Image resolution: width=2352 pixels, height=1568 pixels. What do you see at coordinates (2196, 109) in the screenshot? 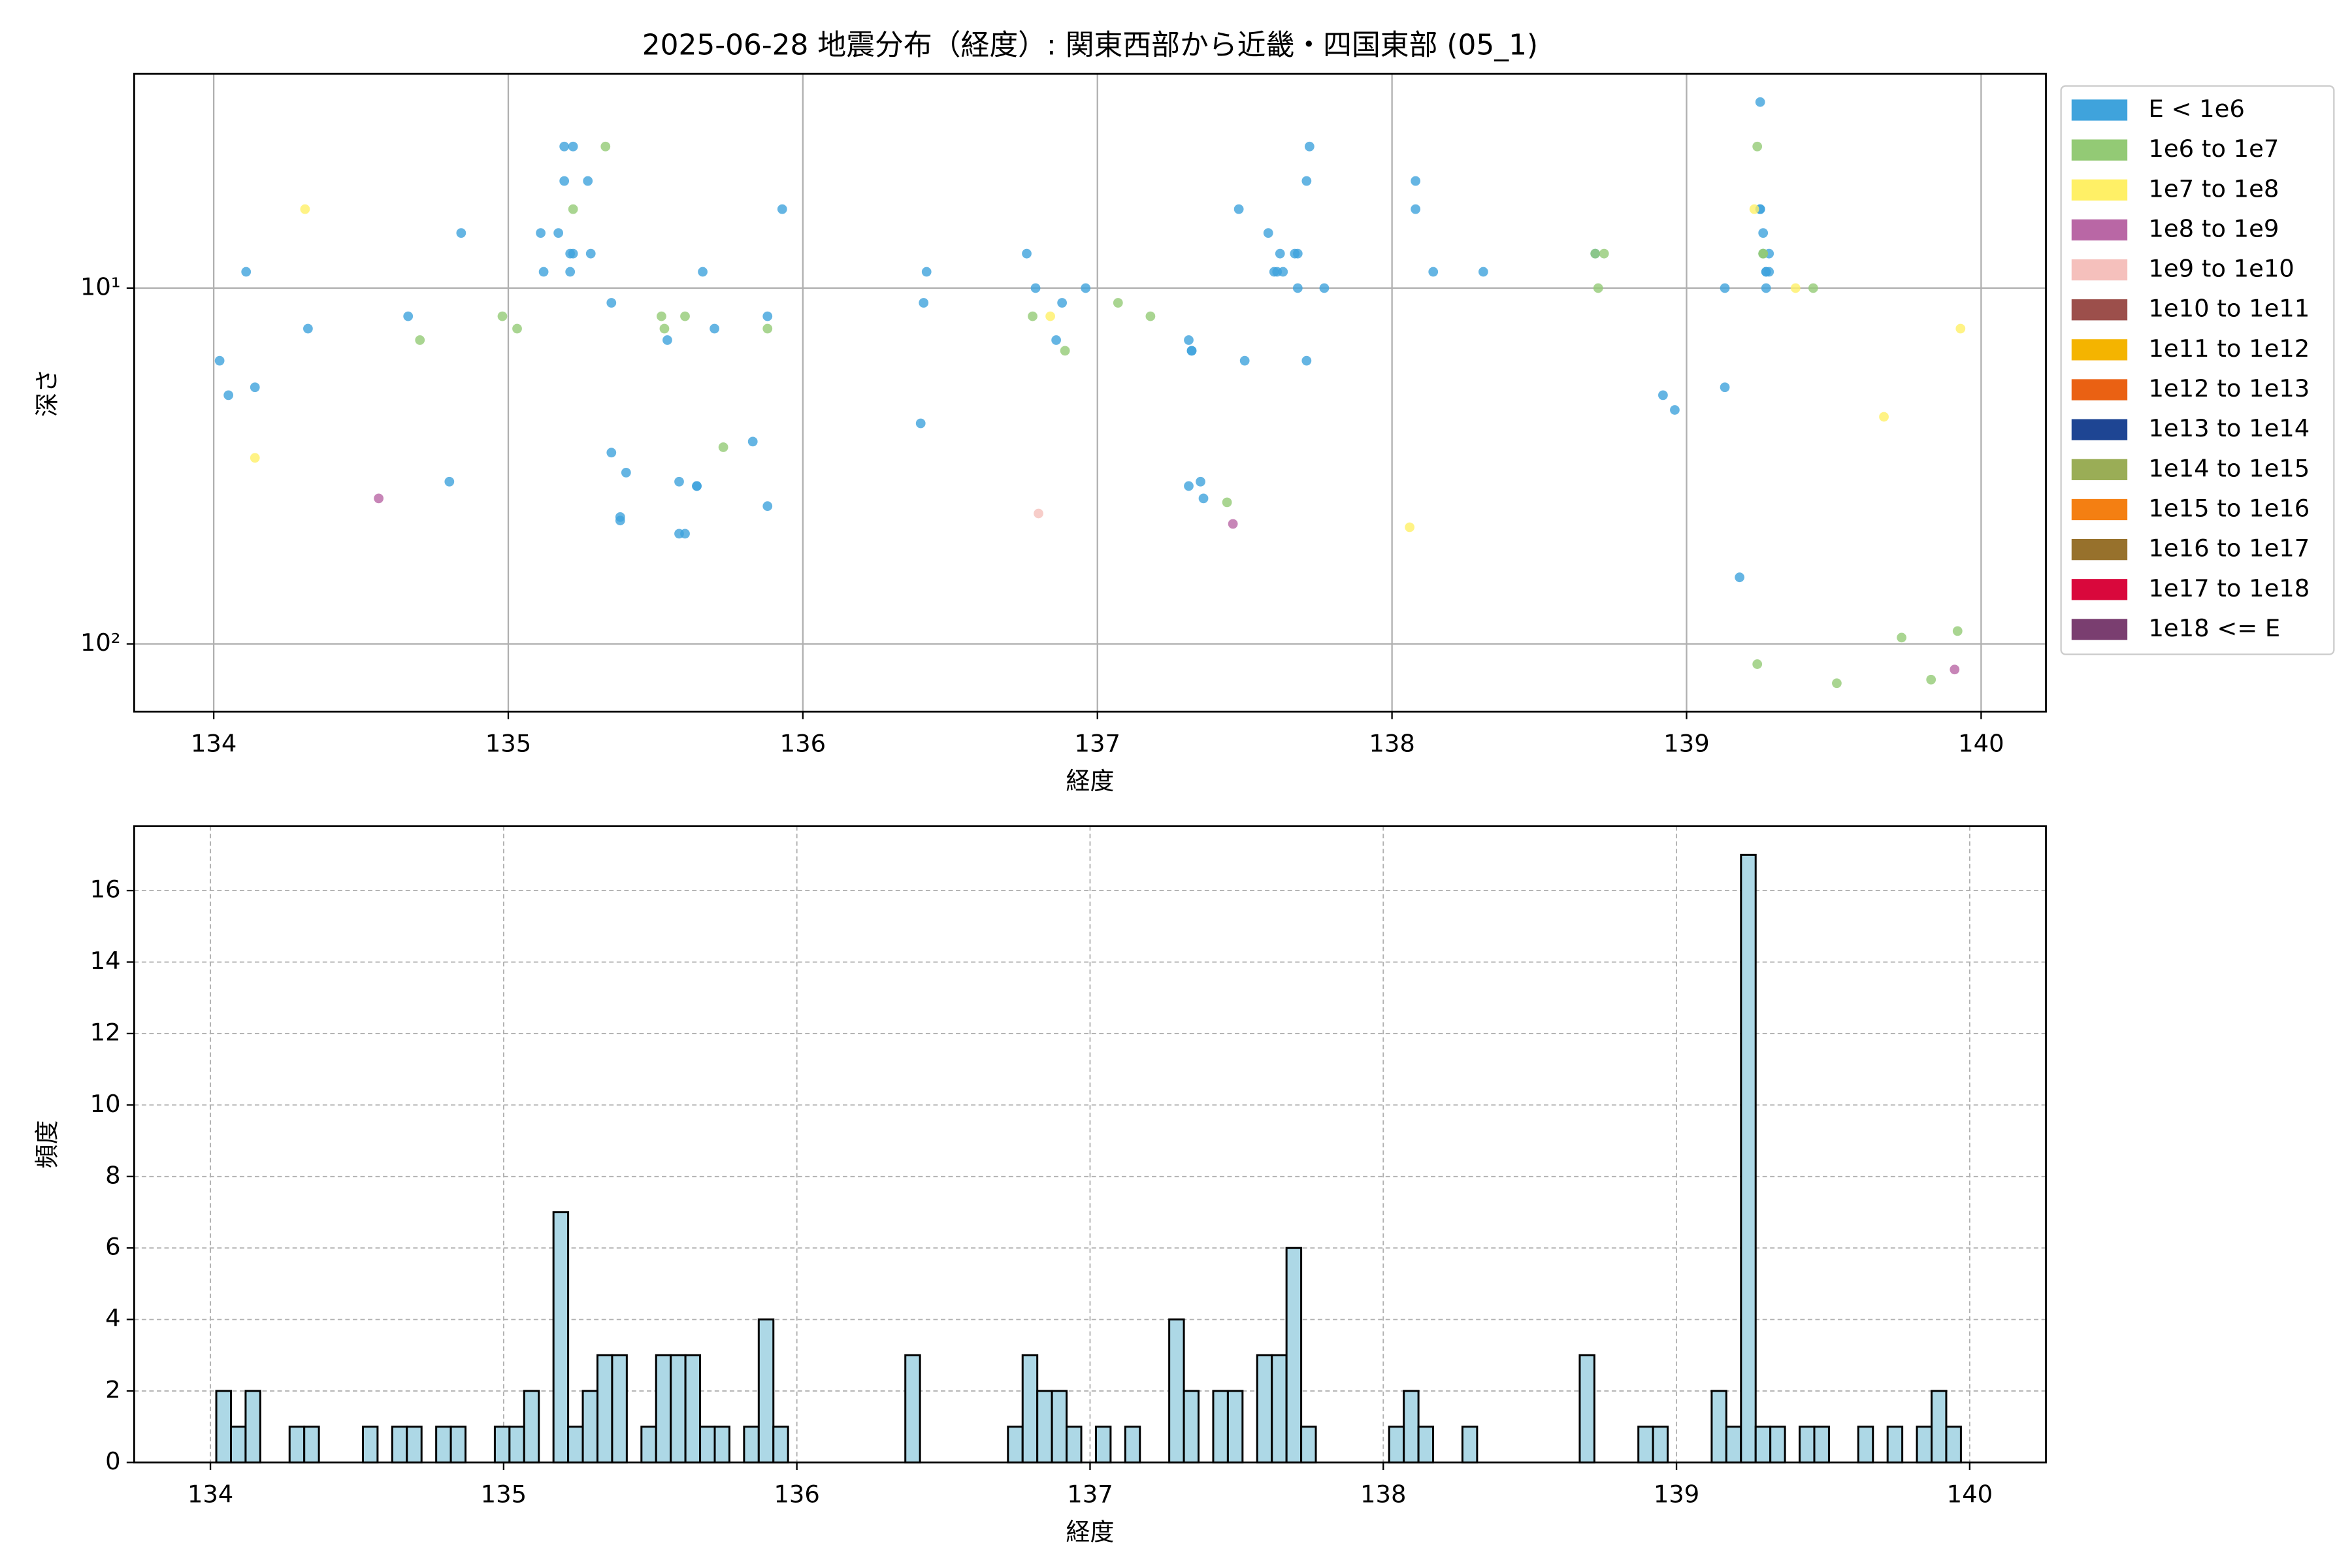
I see `legend-label: E < 1e6` at bounding box center [2196, 109].